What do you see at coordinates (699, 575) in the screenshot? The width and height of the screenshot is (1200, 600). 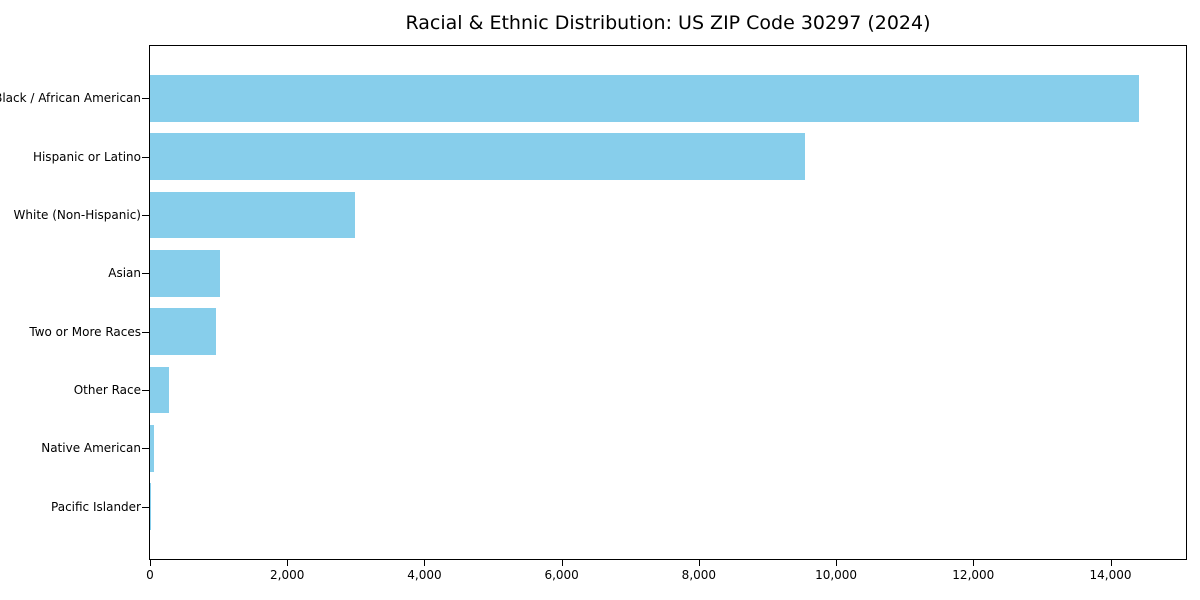 I see `x-tick-label: 8,000` at bounding box center [699, 575].